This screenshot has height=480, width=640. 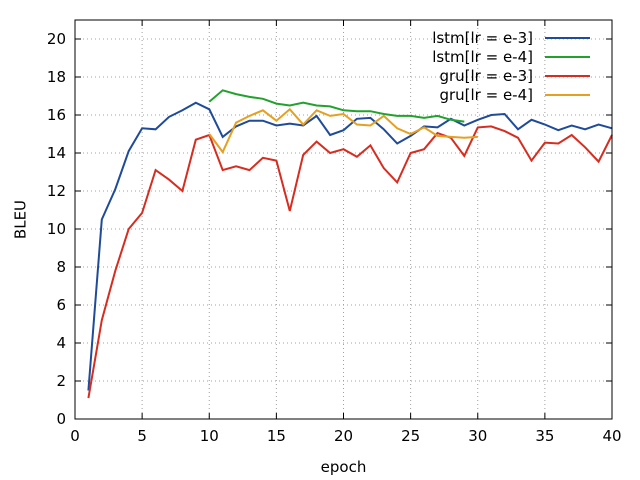 What do you see at coordinates (482, 38) in the screenshot?
I see `legend-label: lstm[lr = e-3]` at bounding box center [482, 38].